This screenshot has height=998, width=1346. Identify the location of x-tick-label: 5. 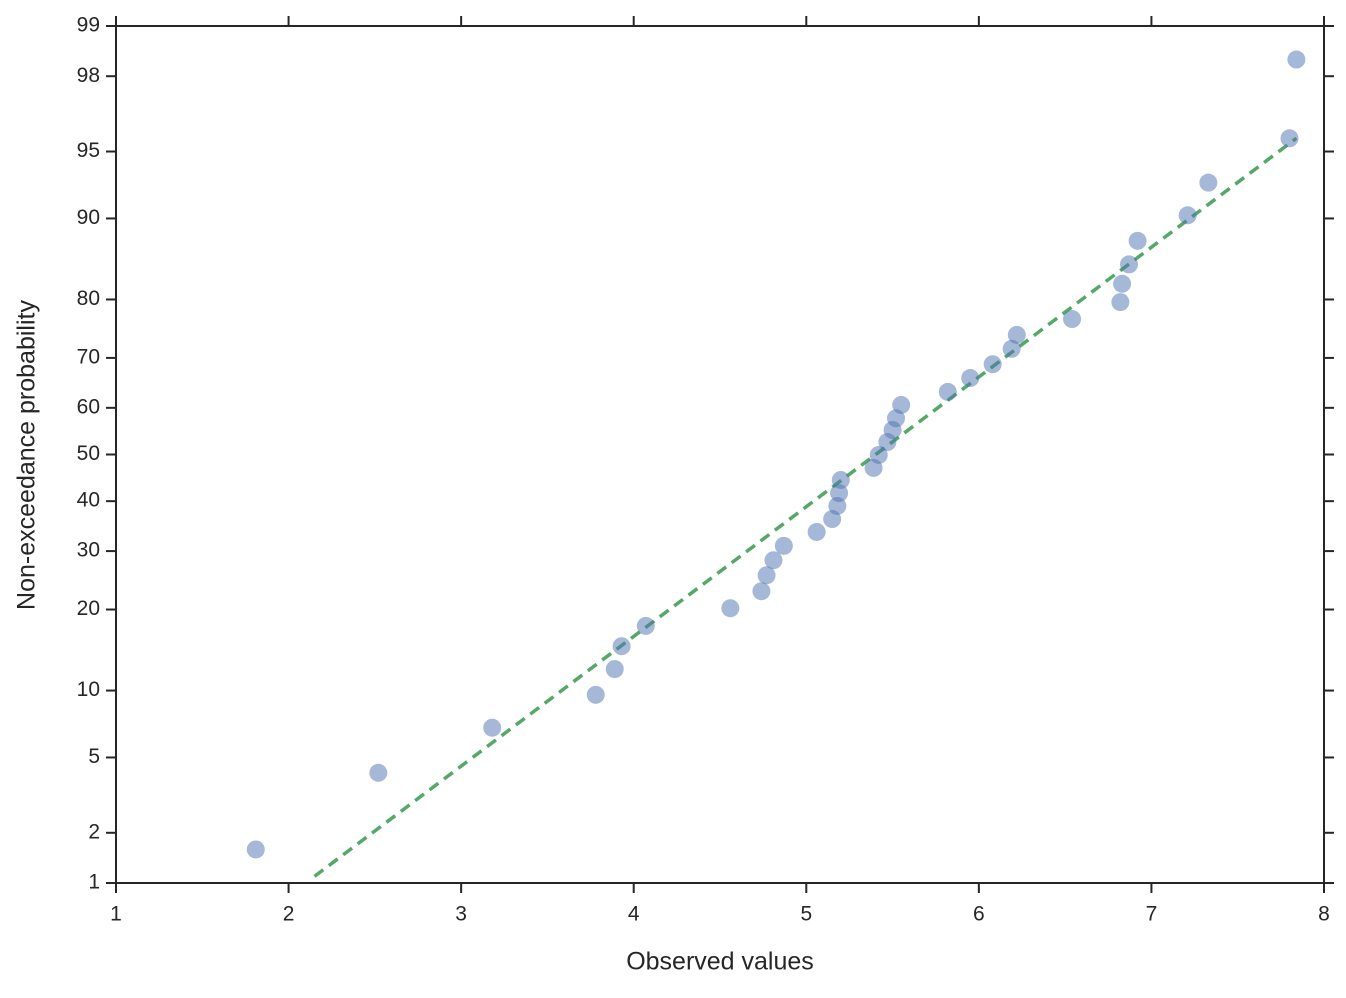
(806, 914).